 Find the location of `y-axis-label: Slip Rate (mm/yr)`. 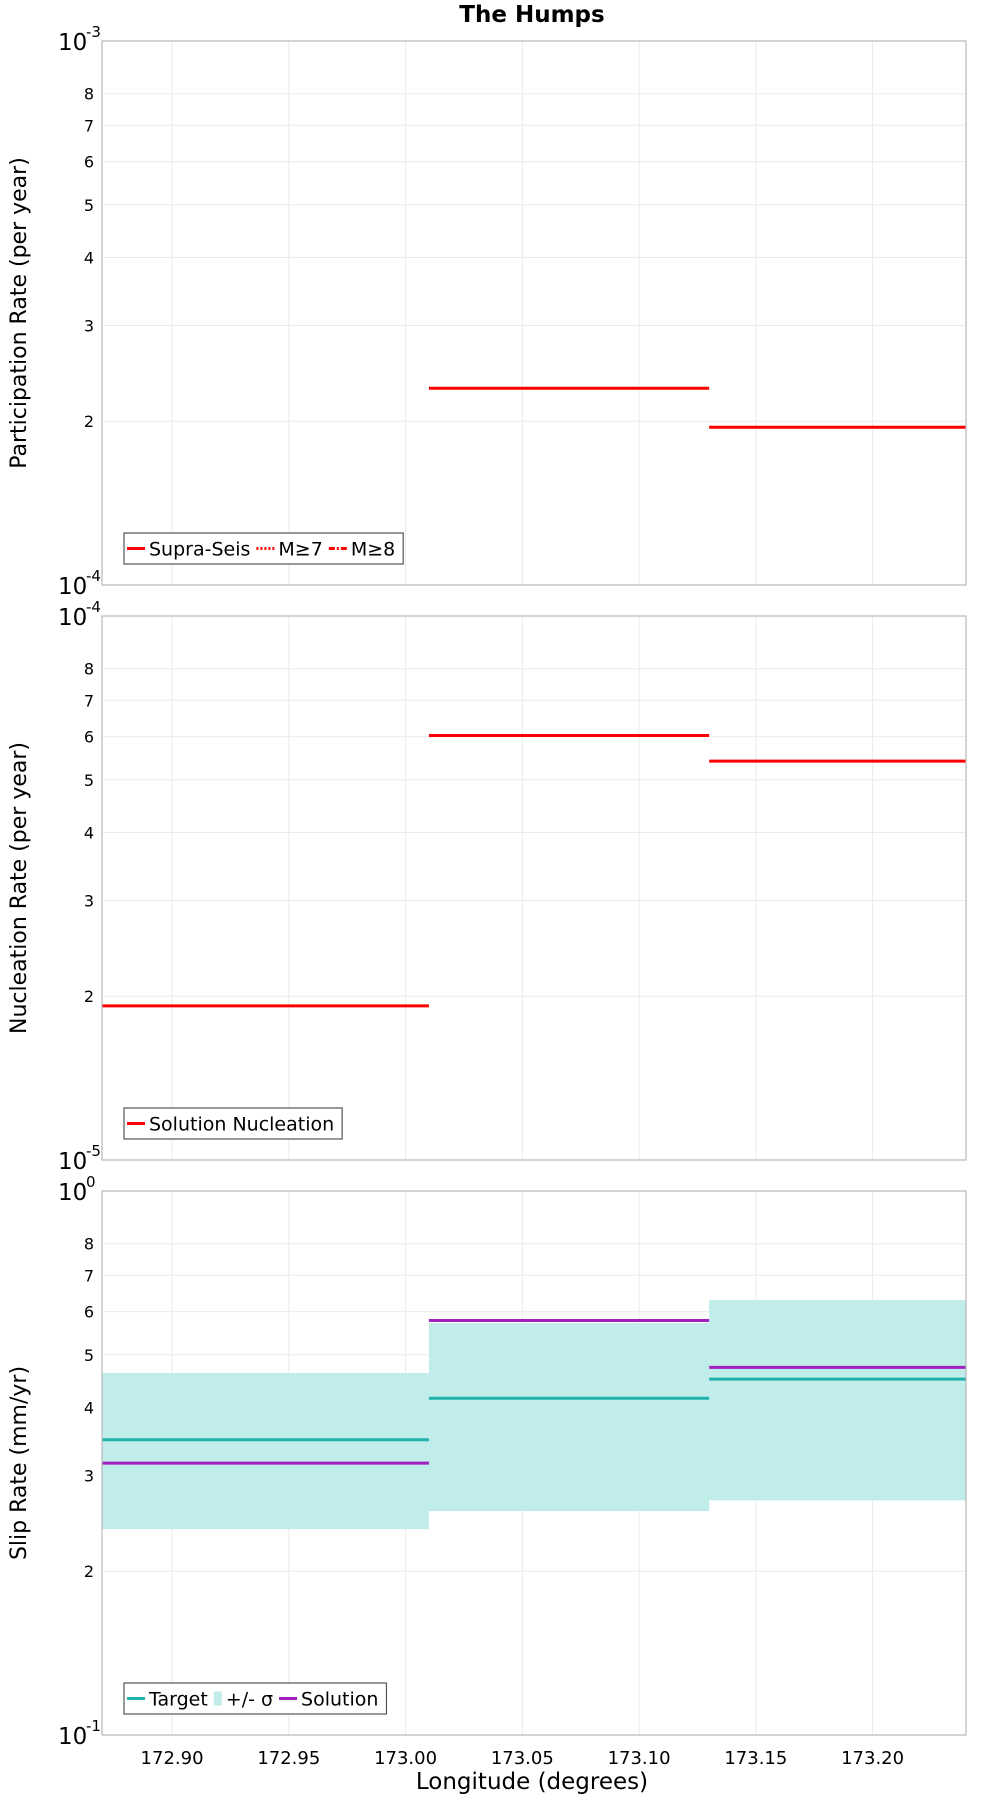

y-axis-label: Slip Rate (mm/yr) is located at coordinates (19, 1463).